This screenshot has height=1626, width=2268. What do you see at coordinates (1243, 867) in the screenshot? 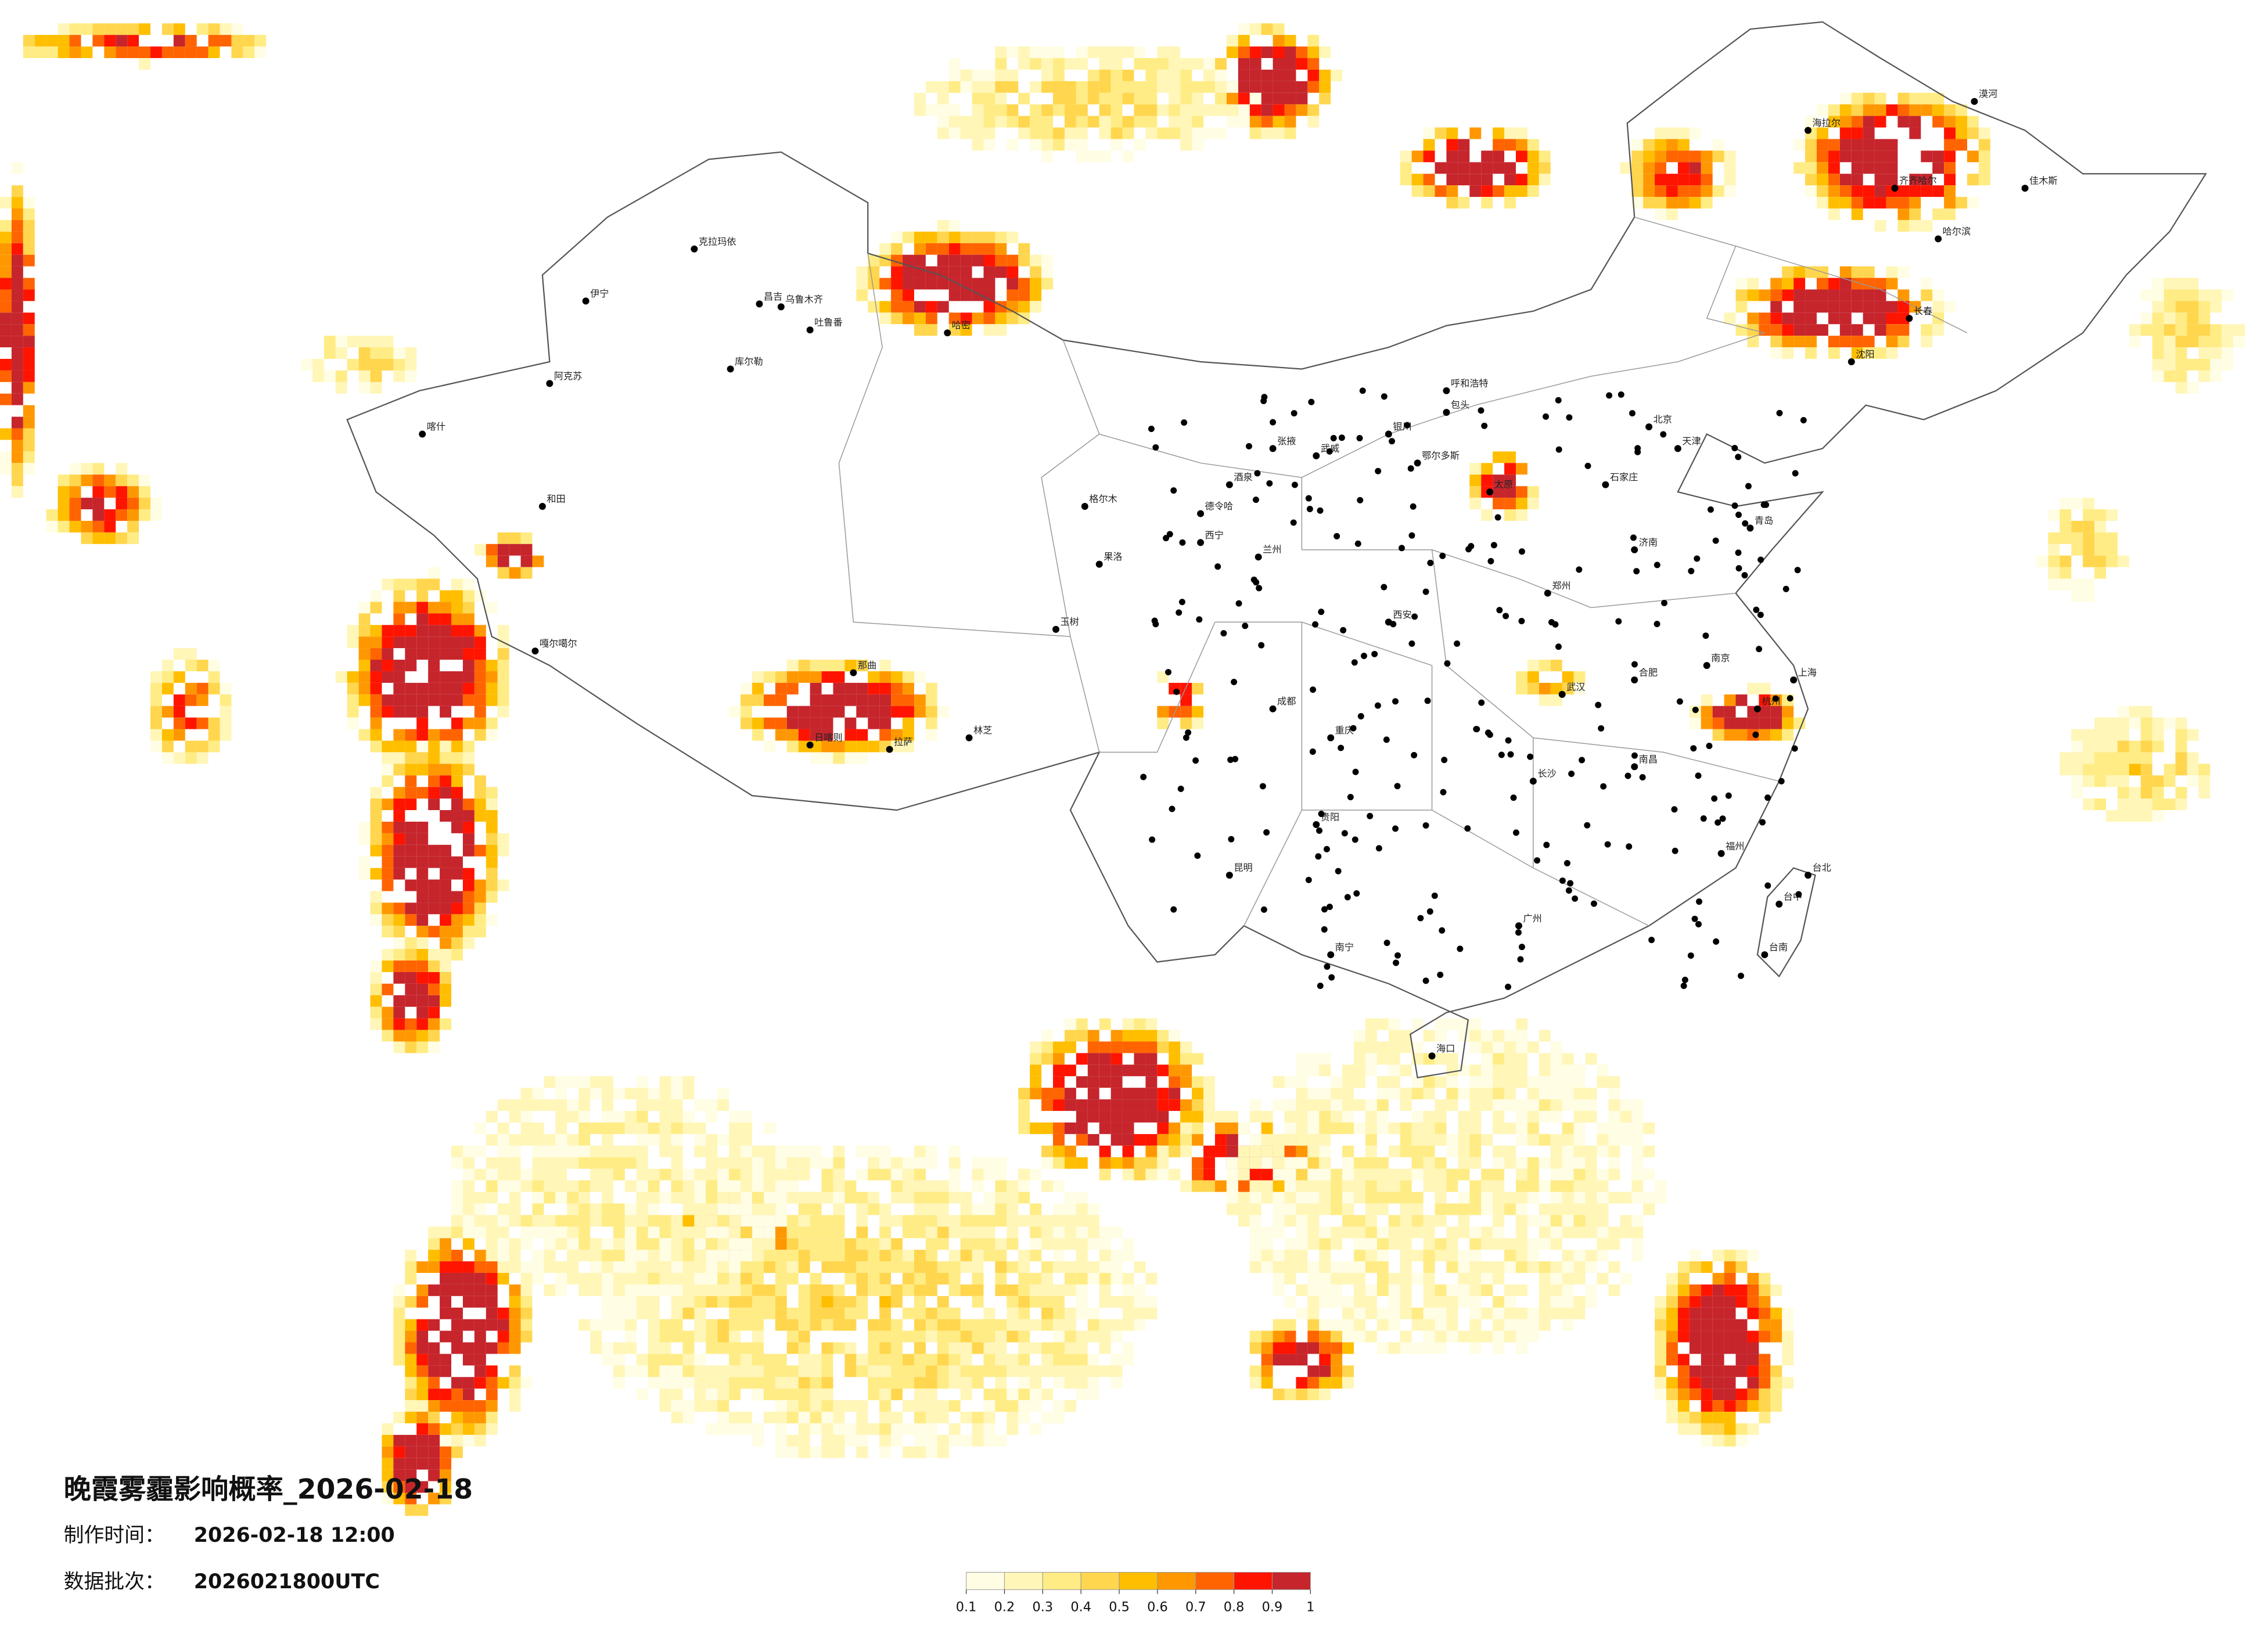
I see `city-label: 昆明` at bounding box center [1243, 867].